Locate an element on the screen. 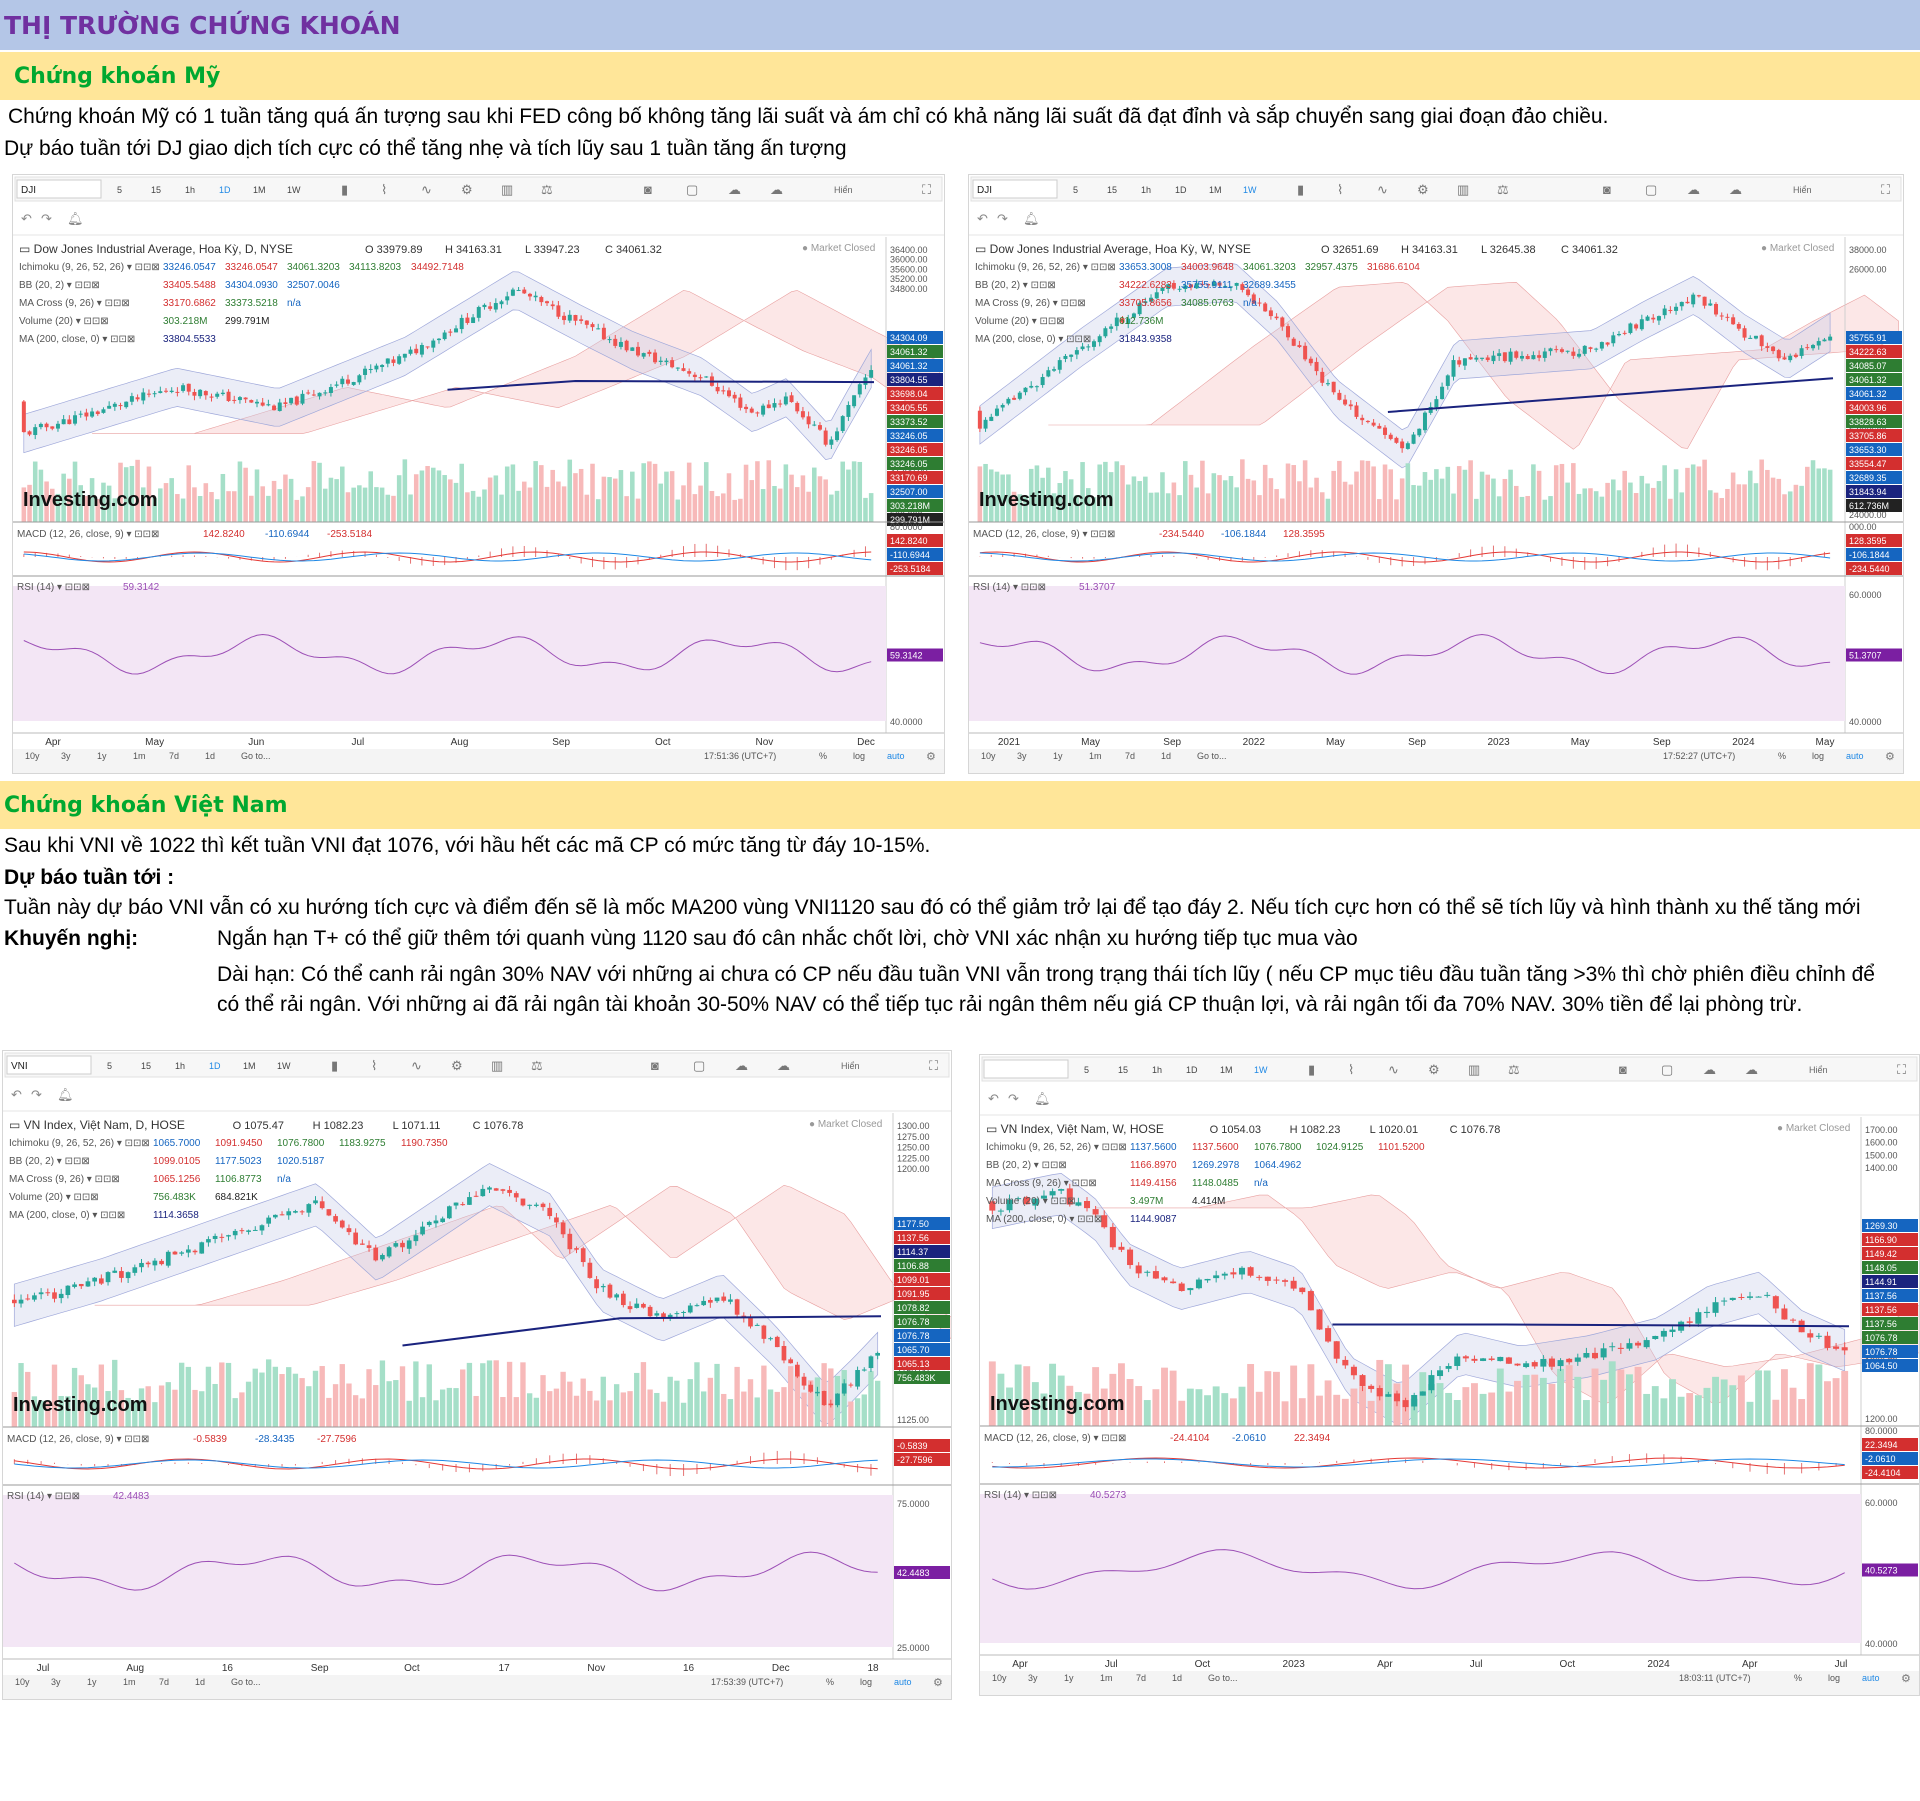  footer-toggle-auto: auto is located at coordinates (903, 1682).